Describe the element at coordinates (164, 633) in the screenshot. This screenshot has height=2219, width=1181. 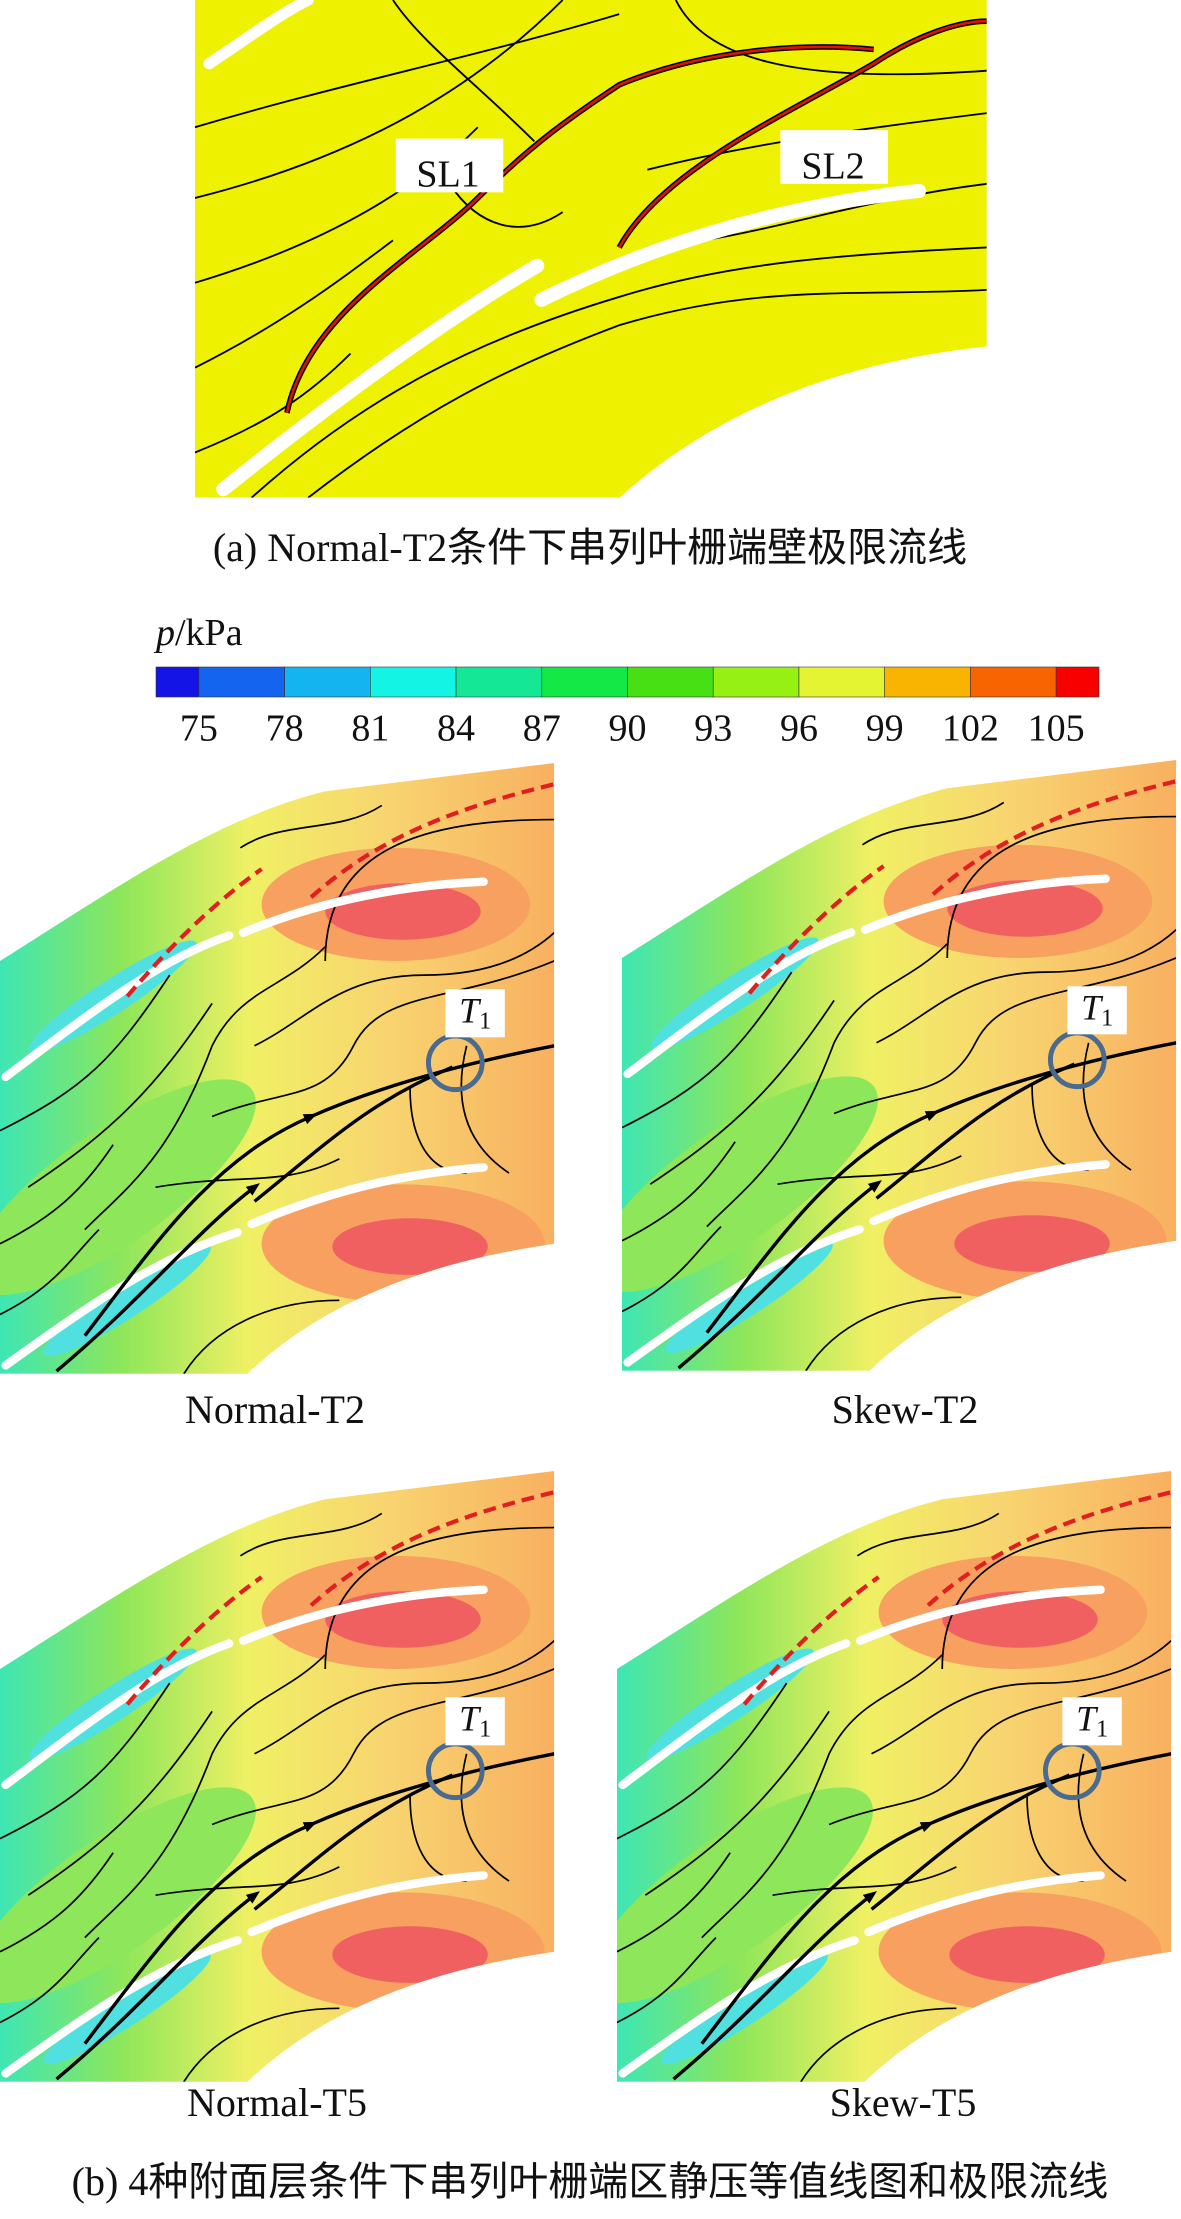
I see `colorbar-label-symbol: p` at that location.